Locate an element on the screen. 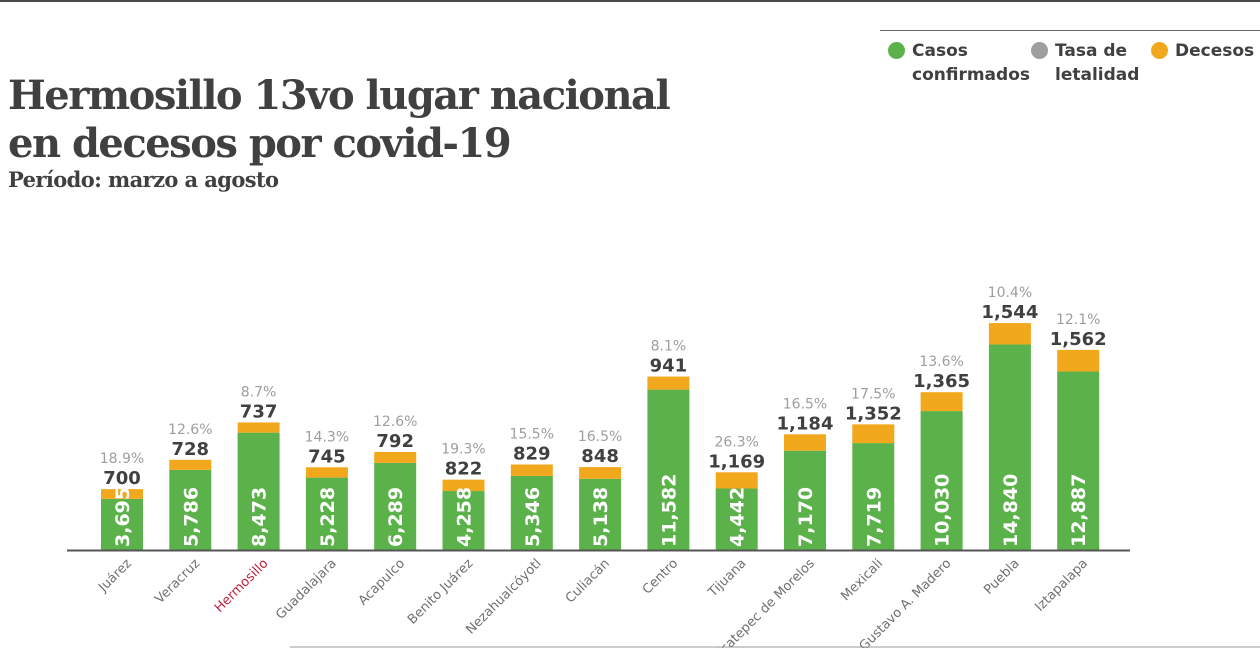 This screenshot has width=1260, height=648. rate-value-label: 14.3% is located at coordinates (327, 437).